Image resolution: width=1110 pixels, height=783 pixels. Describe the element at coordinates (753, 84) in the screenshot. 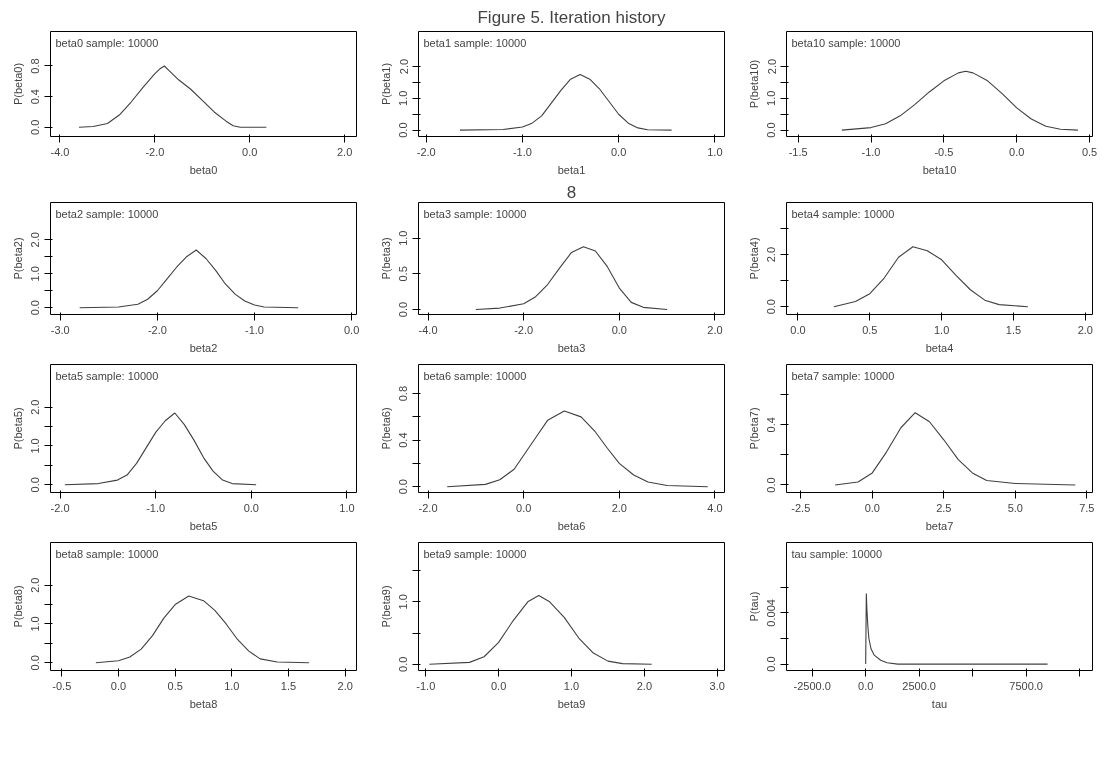

I see `y-axis-title: P(beta10)` at that location.